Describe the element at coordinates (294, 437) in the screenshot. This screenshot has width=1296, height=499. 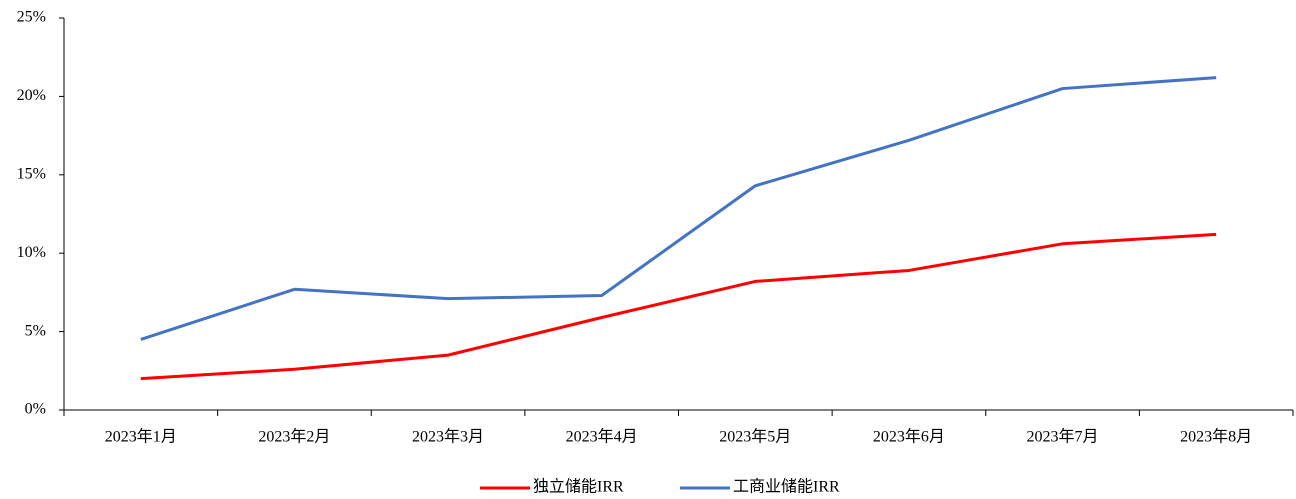
I see `x-tick-label: 2023年2月` at that location.